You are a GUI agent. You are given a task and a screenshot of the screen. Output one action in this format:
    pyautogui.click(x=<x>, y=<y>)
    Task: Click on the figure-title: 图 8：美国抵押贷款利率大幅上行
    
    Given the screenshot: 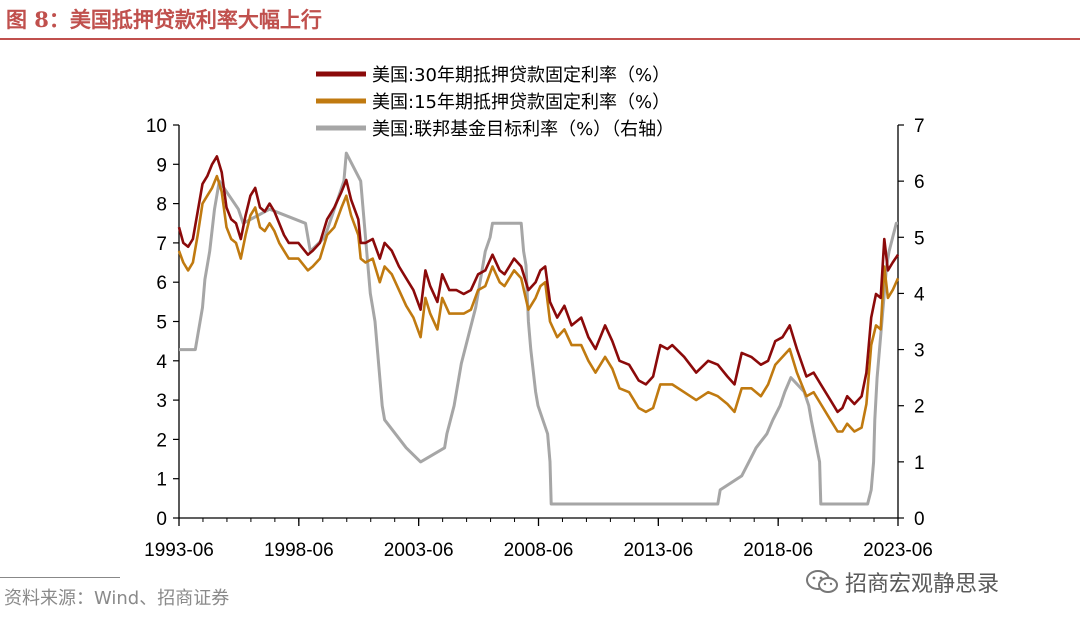 What is the action you would take?
    pyautogui.click(x=164, y=19)
    